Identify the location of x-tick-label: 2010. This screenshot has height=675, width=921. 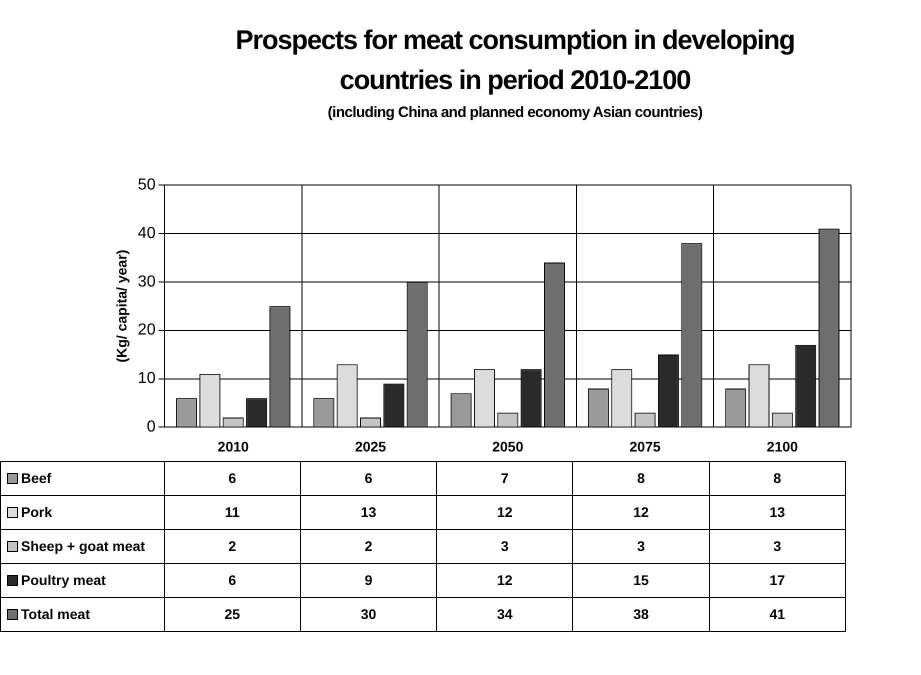
(234, 446).